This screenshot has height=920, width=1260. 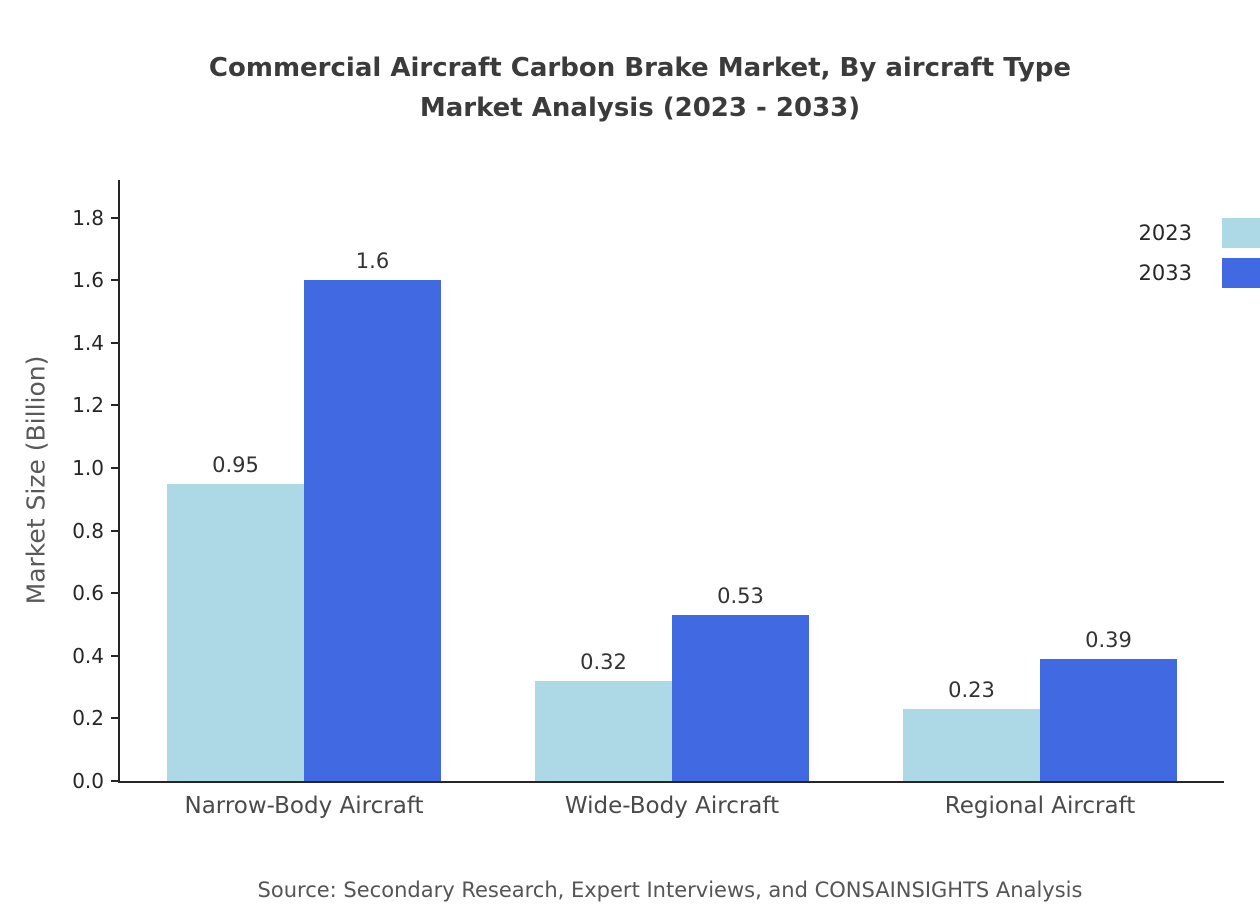 What do you see at coordinates (1199, 273) in the screenshot?
I see `legend-item: 2033` at bounding box center [1199, 273].